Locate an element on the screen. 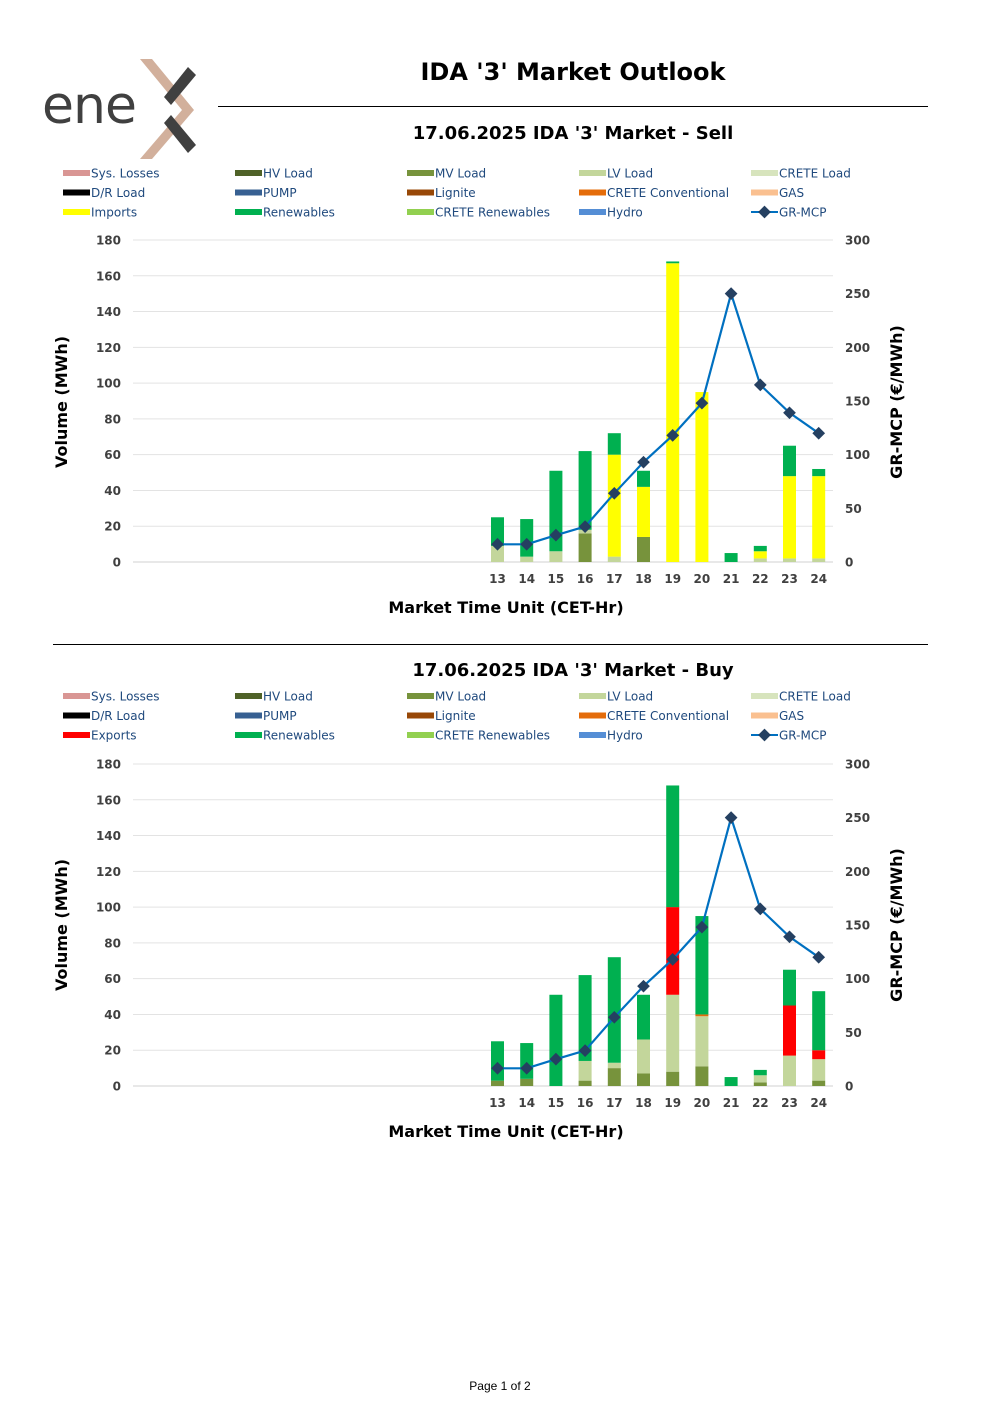 The image size is (1000, 1415). y-tick-label: 20 is located at coordinates (112, 1051).